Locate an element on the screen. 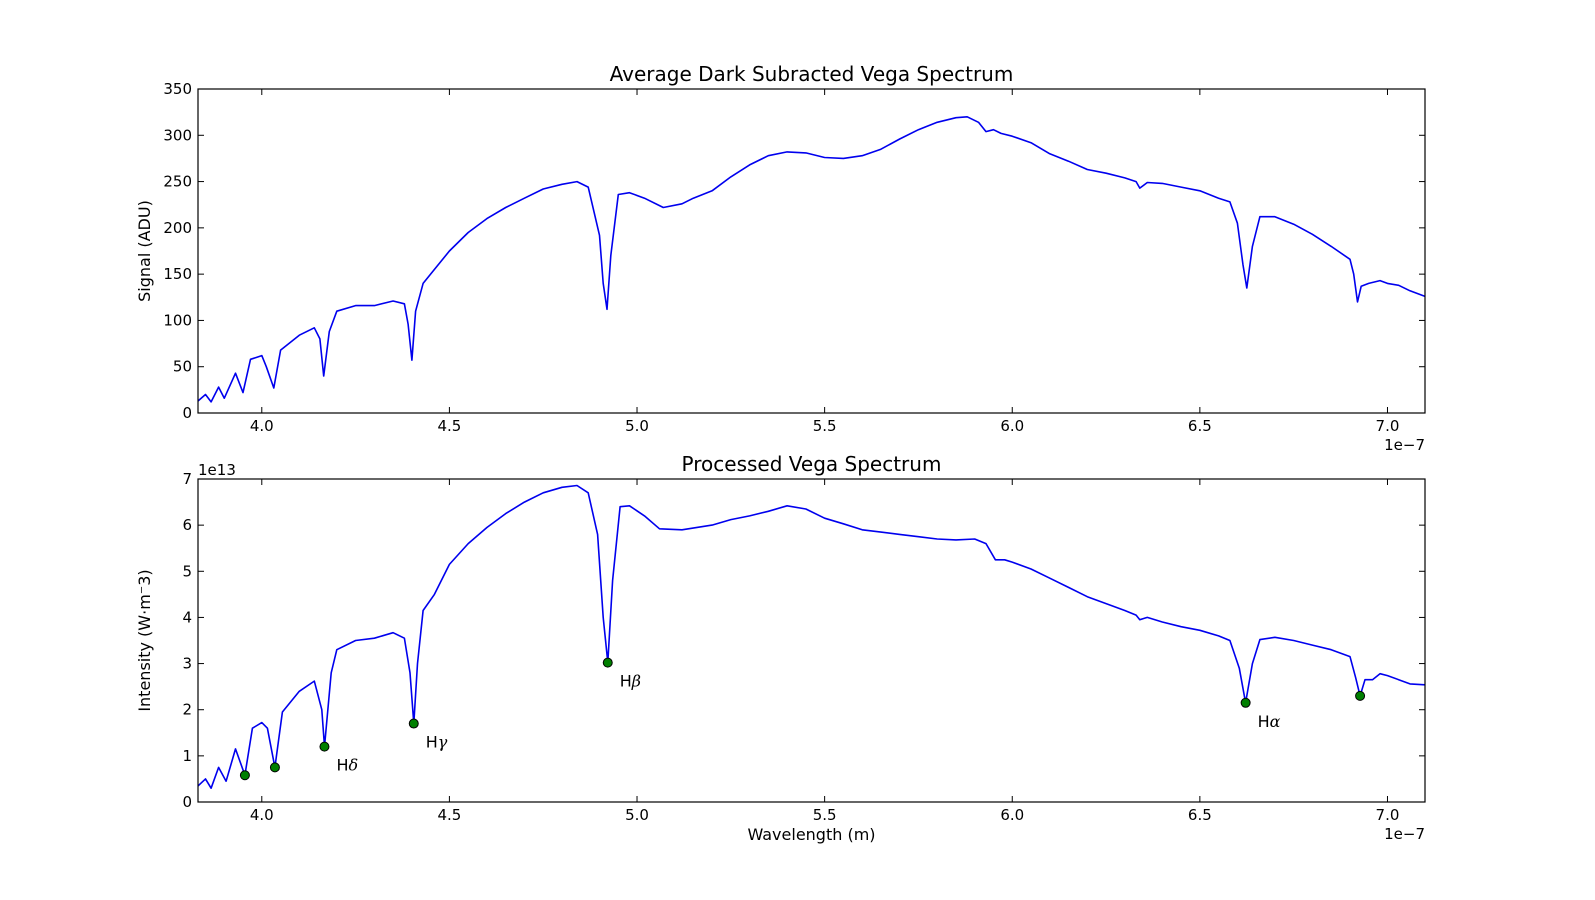  y-tick-label: 3 is located at coordinates (187, 664).